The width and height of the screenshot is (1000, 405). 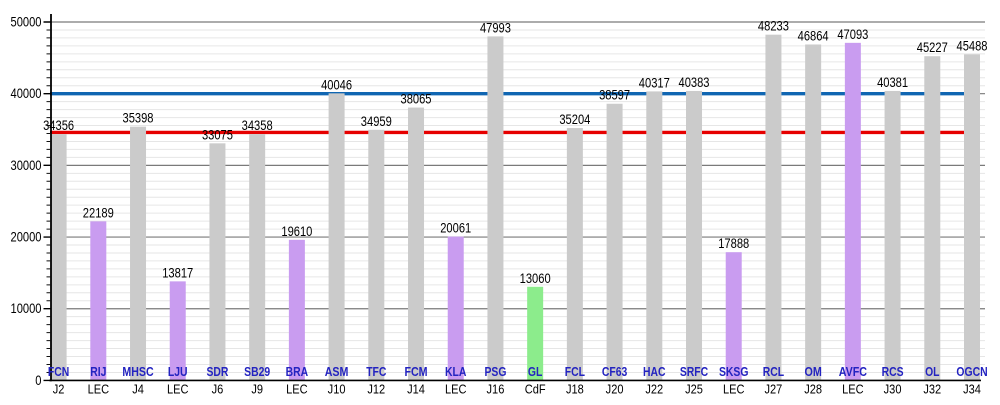 I want to click on svg-text: J20, so click(x=615, y=389).